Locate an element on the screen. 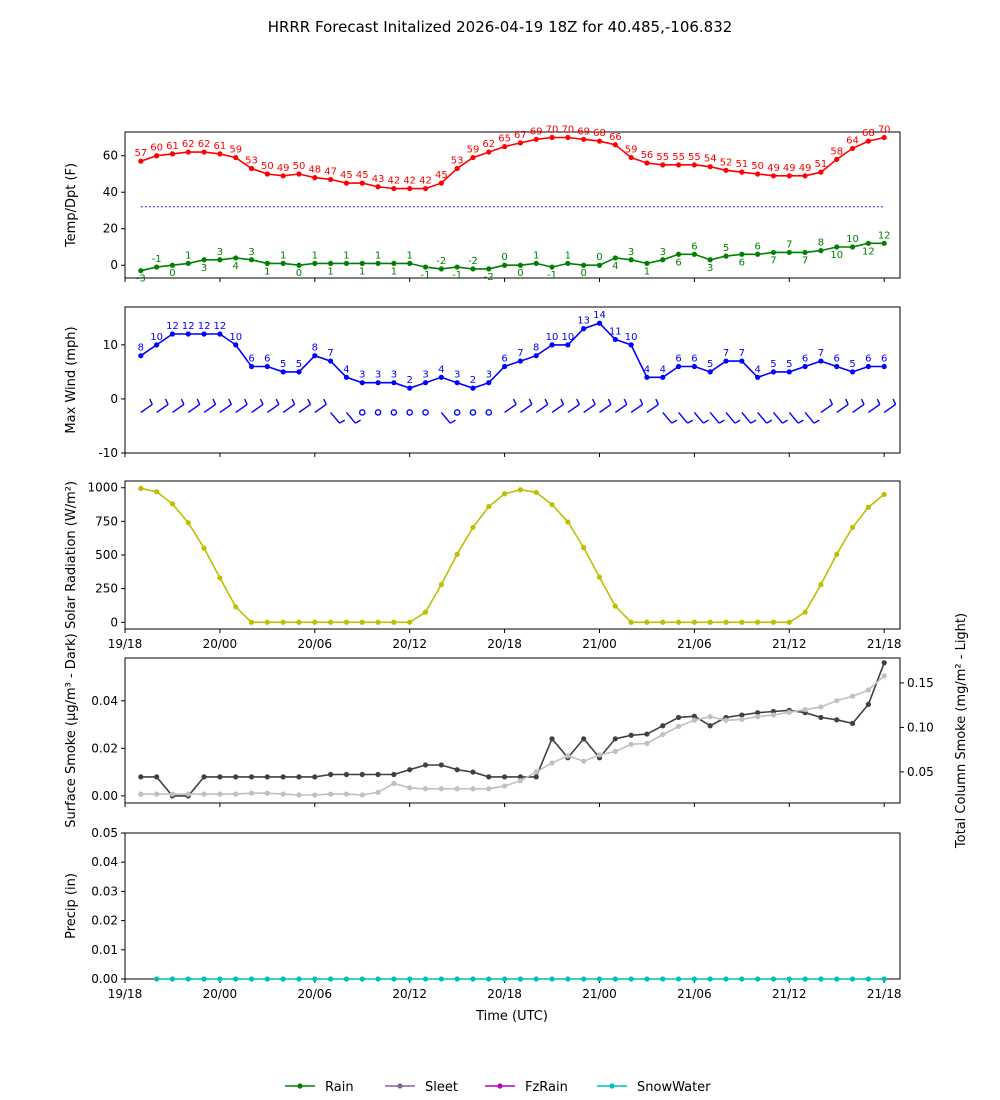 This screenshot has width=1000, height=1100. dewpoint-data-label: 12 is located at coordinates (884, 235).